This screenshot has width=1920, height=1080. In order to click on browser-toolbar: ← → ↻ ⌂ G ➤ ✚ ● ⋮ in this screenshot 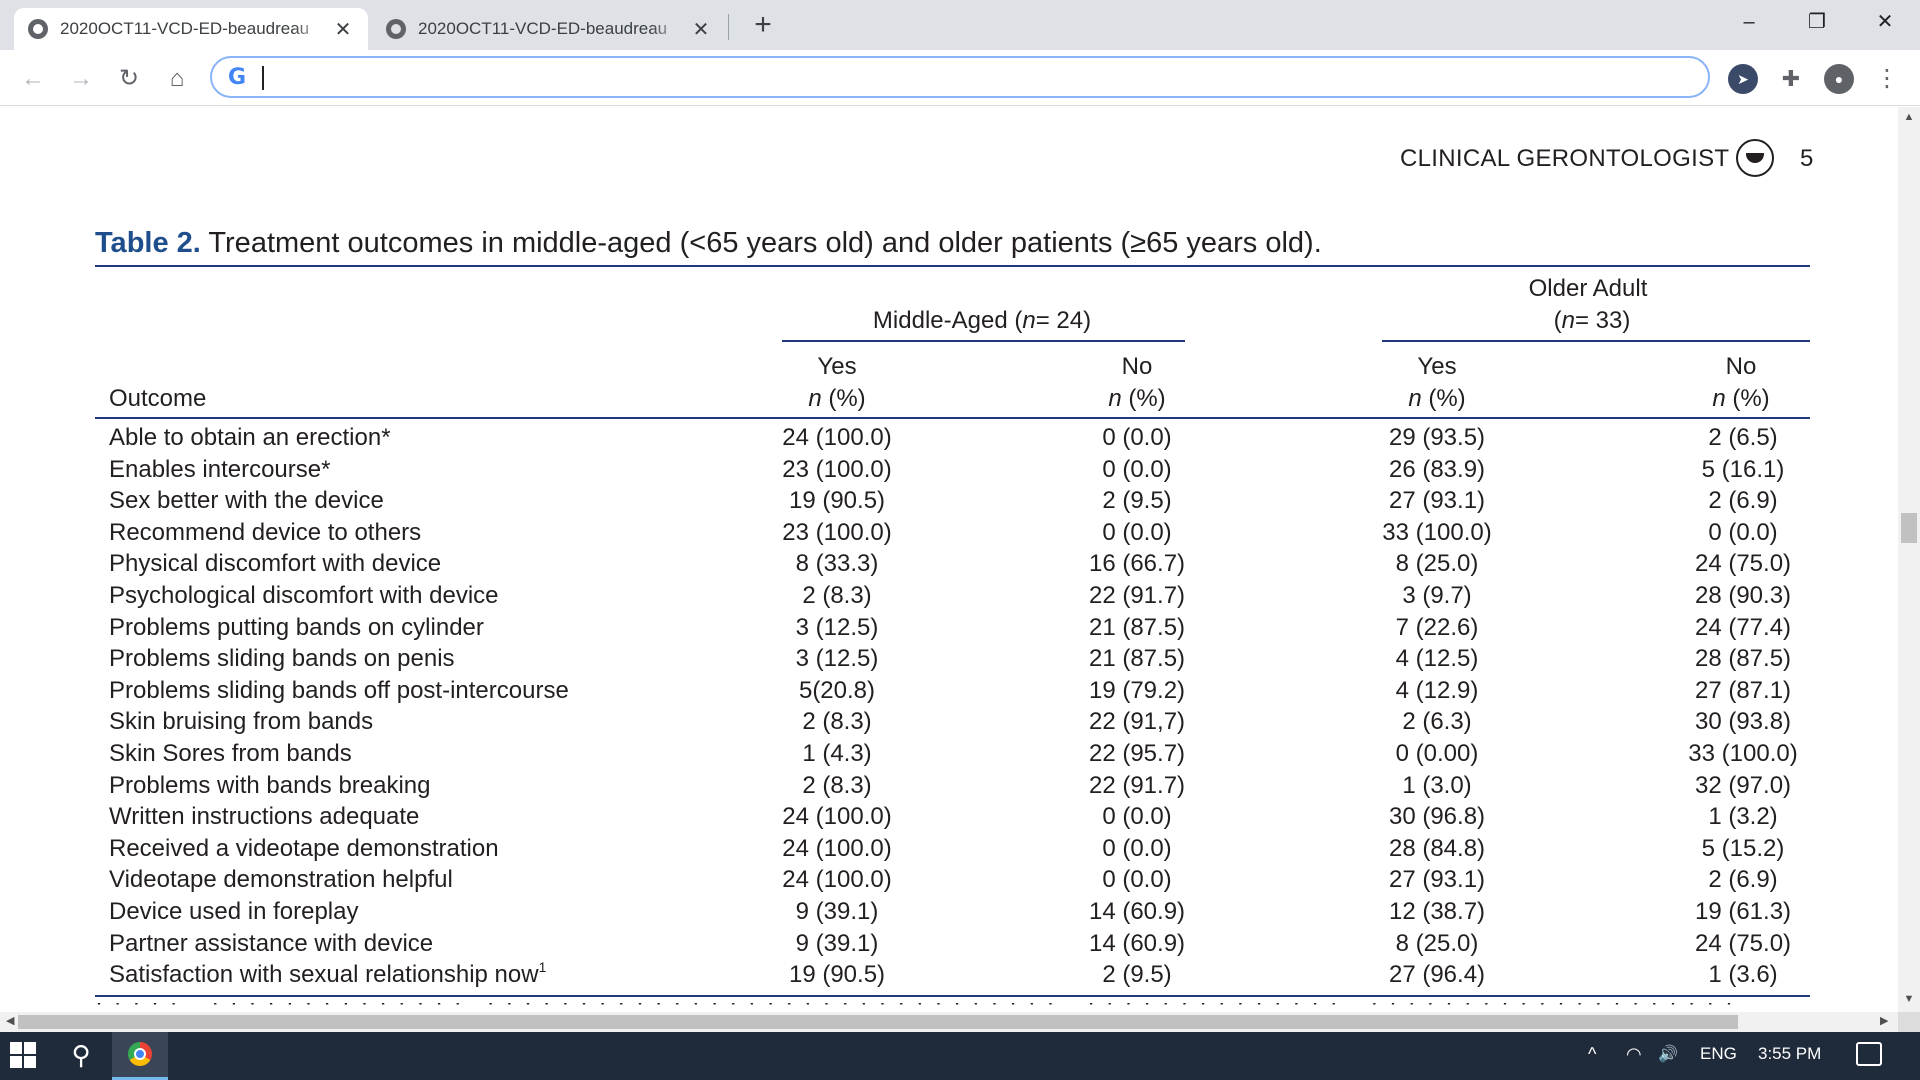, I will do `click(960, 78)`.